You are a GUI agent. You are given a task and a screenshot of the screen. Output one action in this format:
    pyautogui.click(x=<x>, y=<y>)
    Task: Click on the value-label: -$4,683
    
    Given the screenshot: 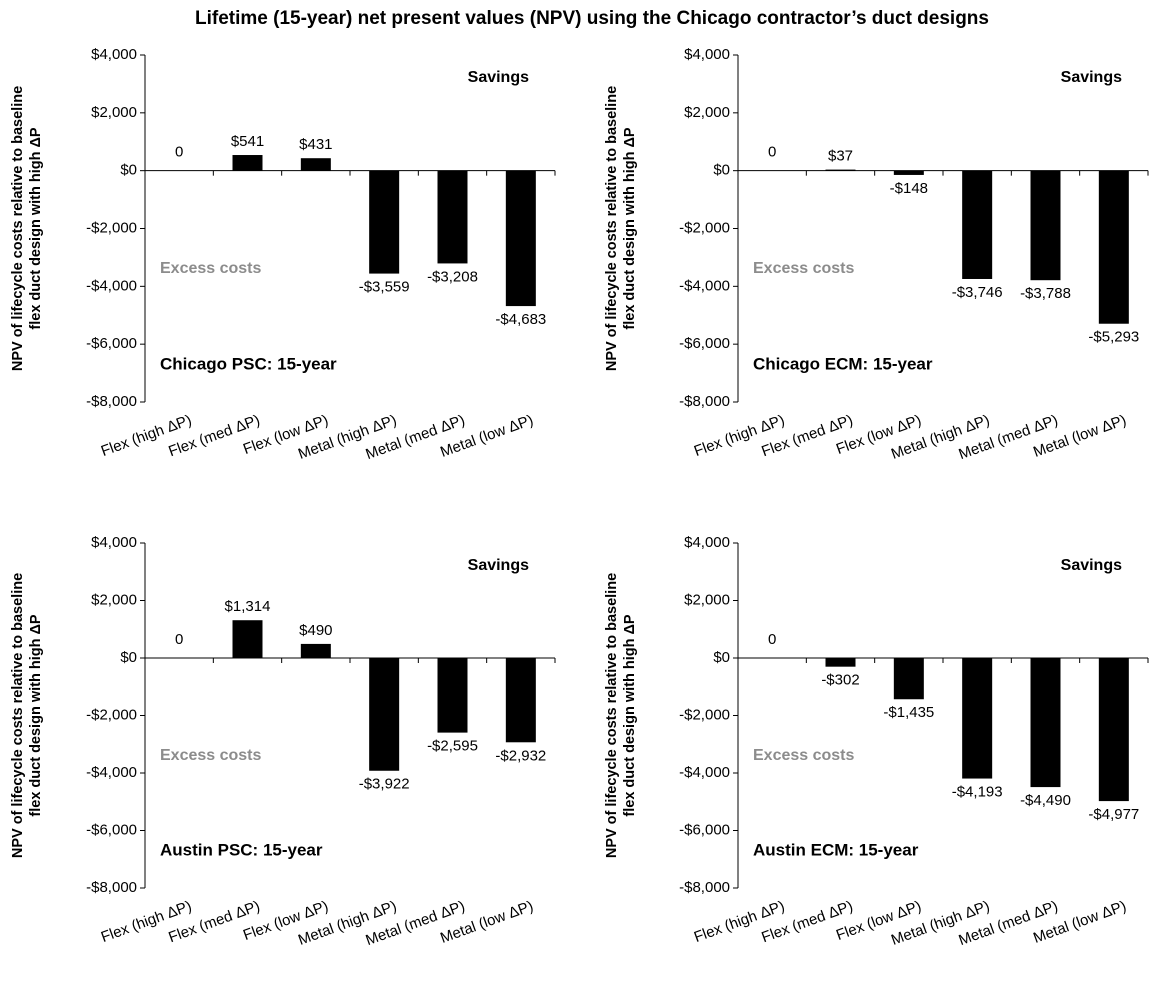 What is the action you would take?
    pyautogui.click(x=520, y=319)
    